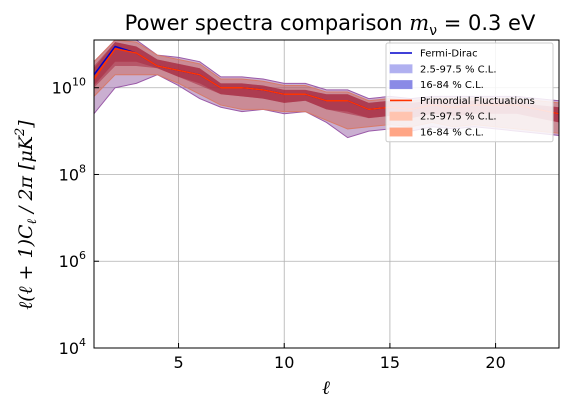 This screenshot has width=579, height=409. Describe the element at coordinates (26, 215) in the screenshot. I see `y-axis-label: ℓ(ℓ + 1)Cℓ / 2π [μK2]` at that location.